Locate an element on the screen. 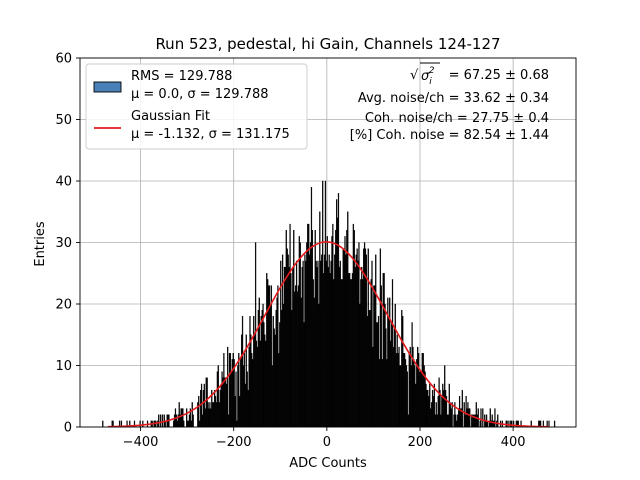 This screenshot has width=640, height=480. sqrt-sigma-symbol: √ is located at coordinates (414, 75).